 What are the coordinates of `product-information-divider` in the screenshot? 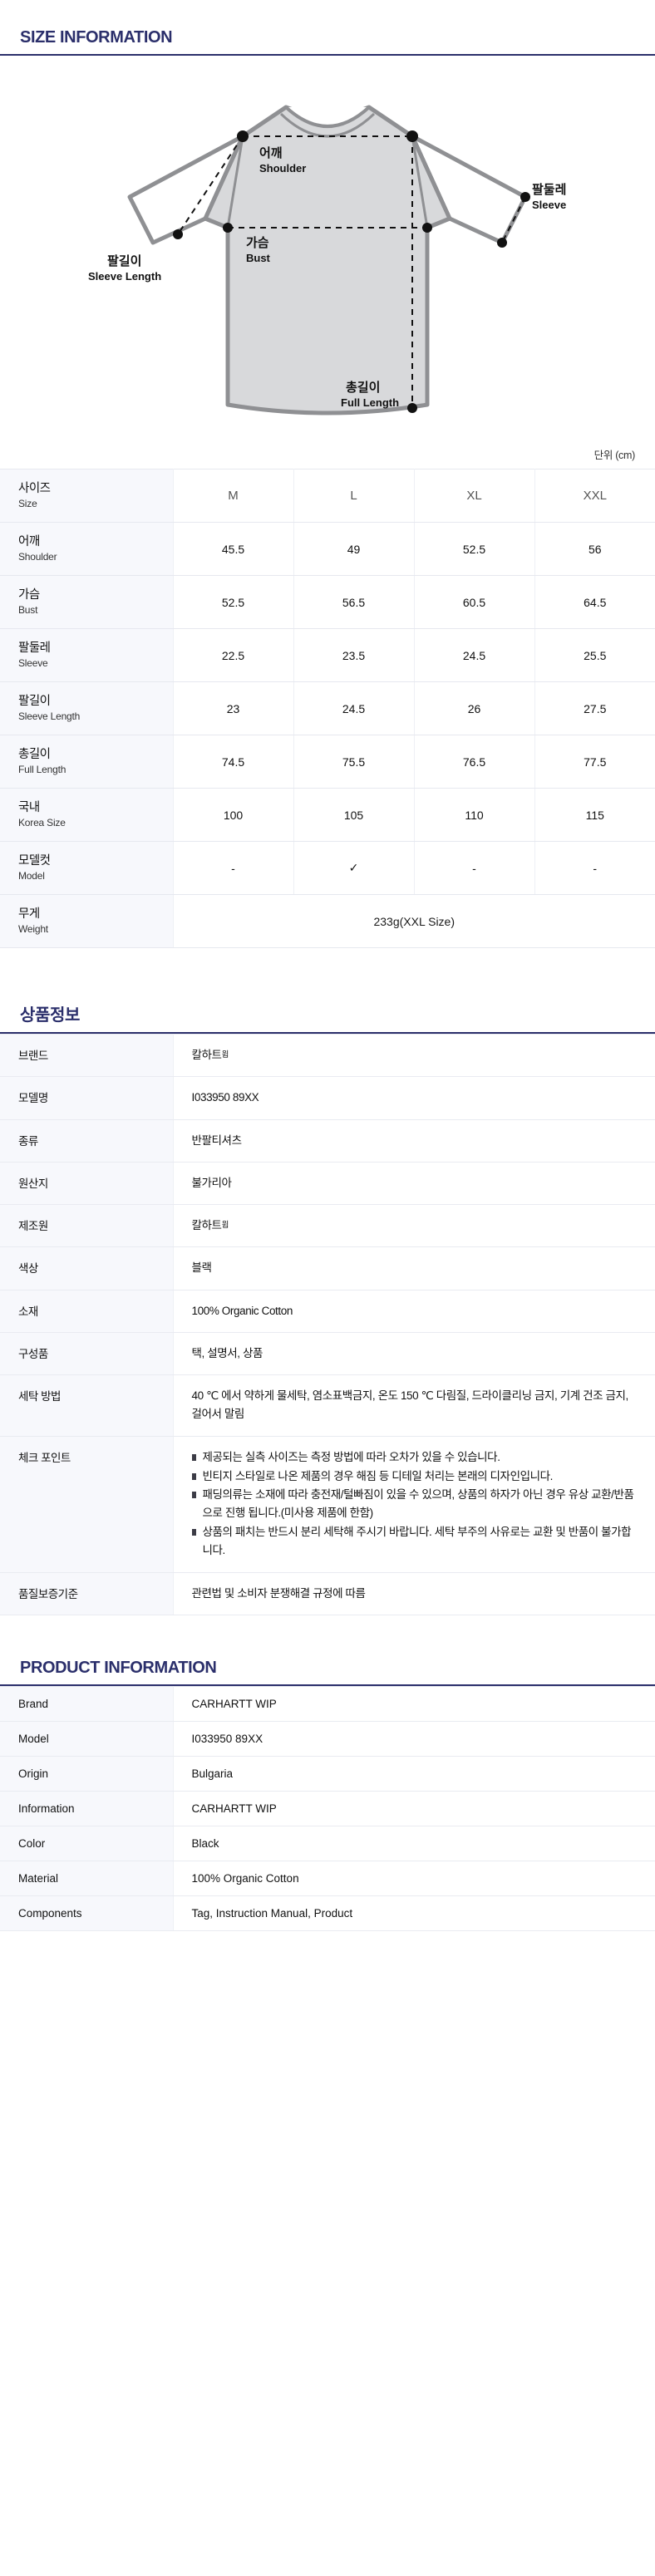 It's located at (328, 1685).